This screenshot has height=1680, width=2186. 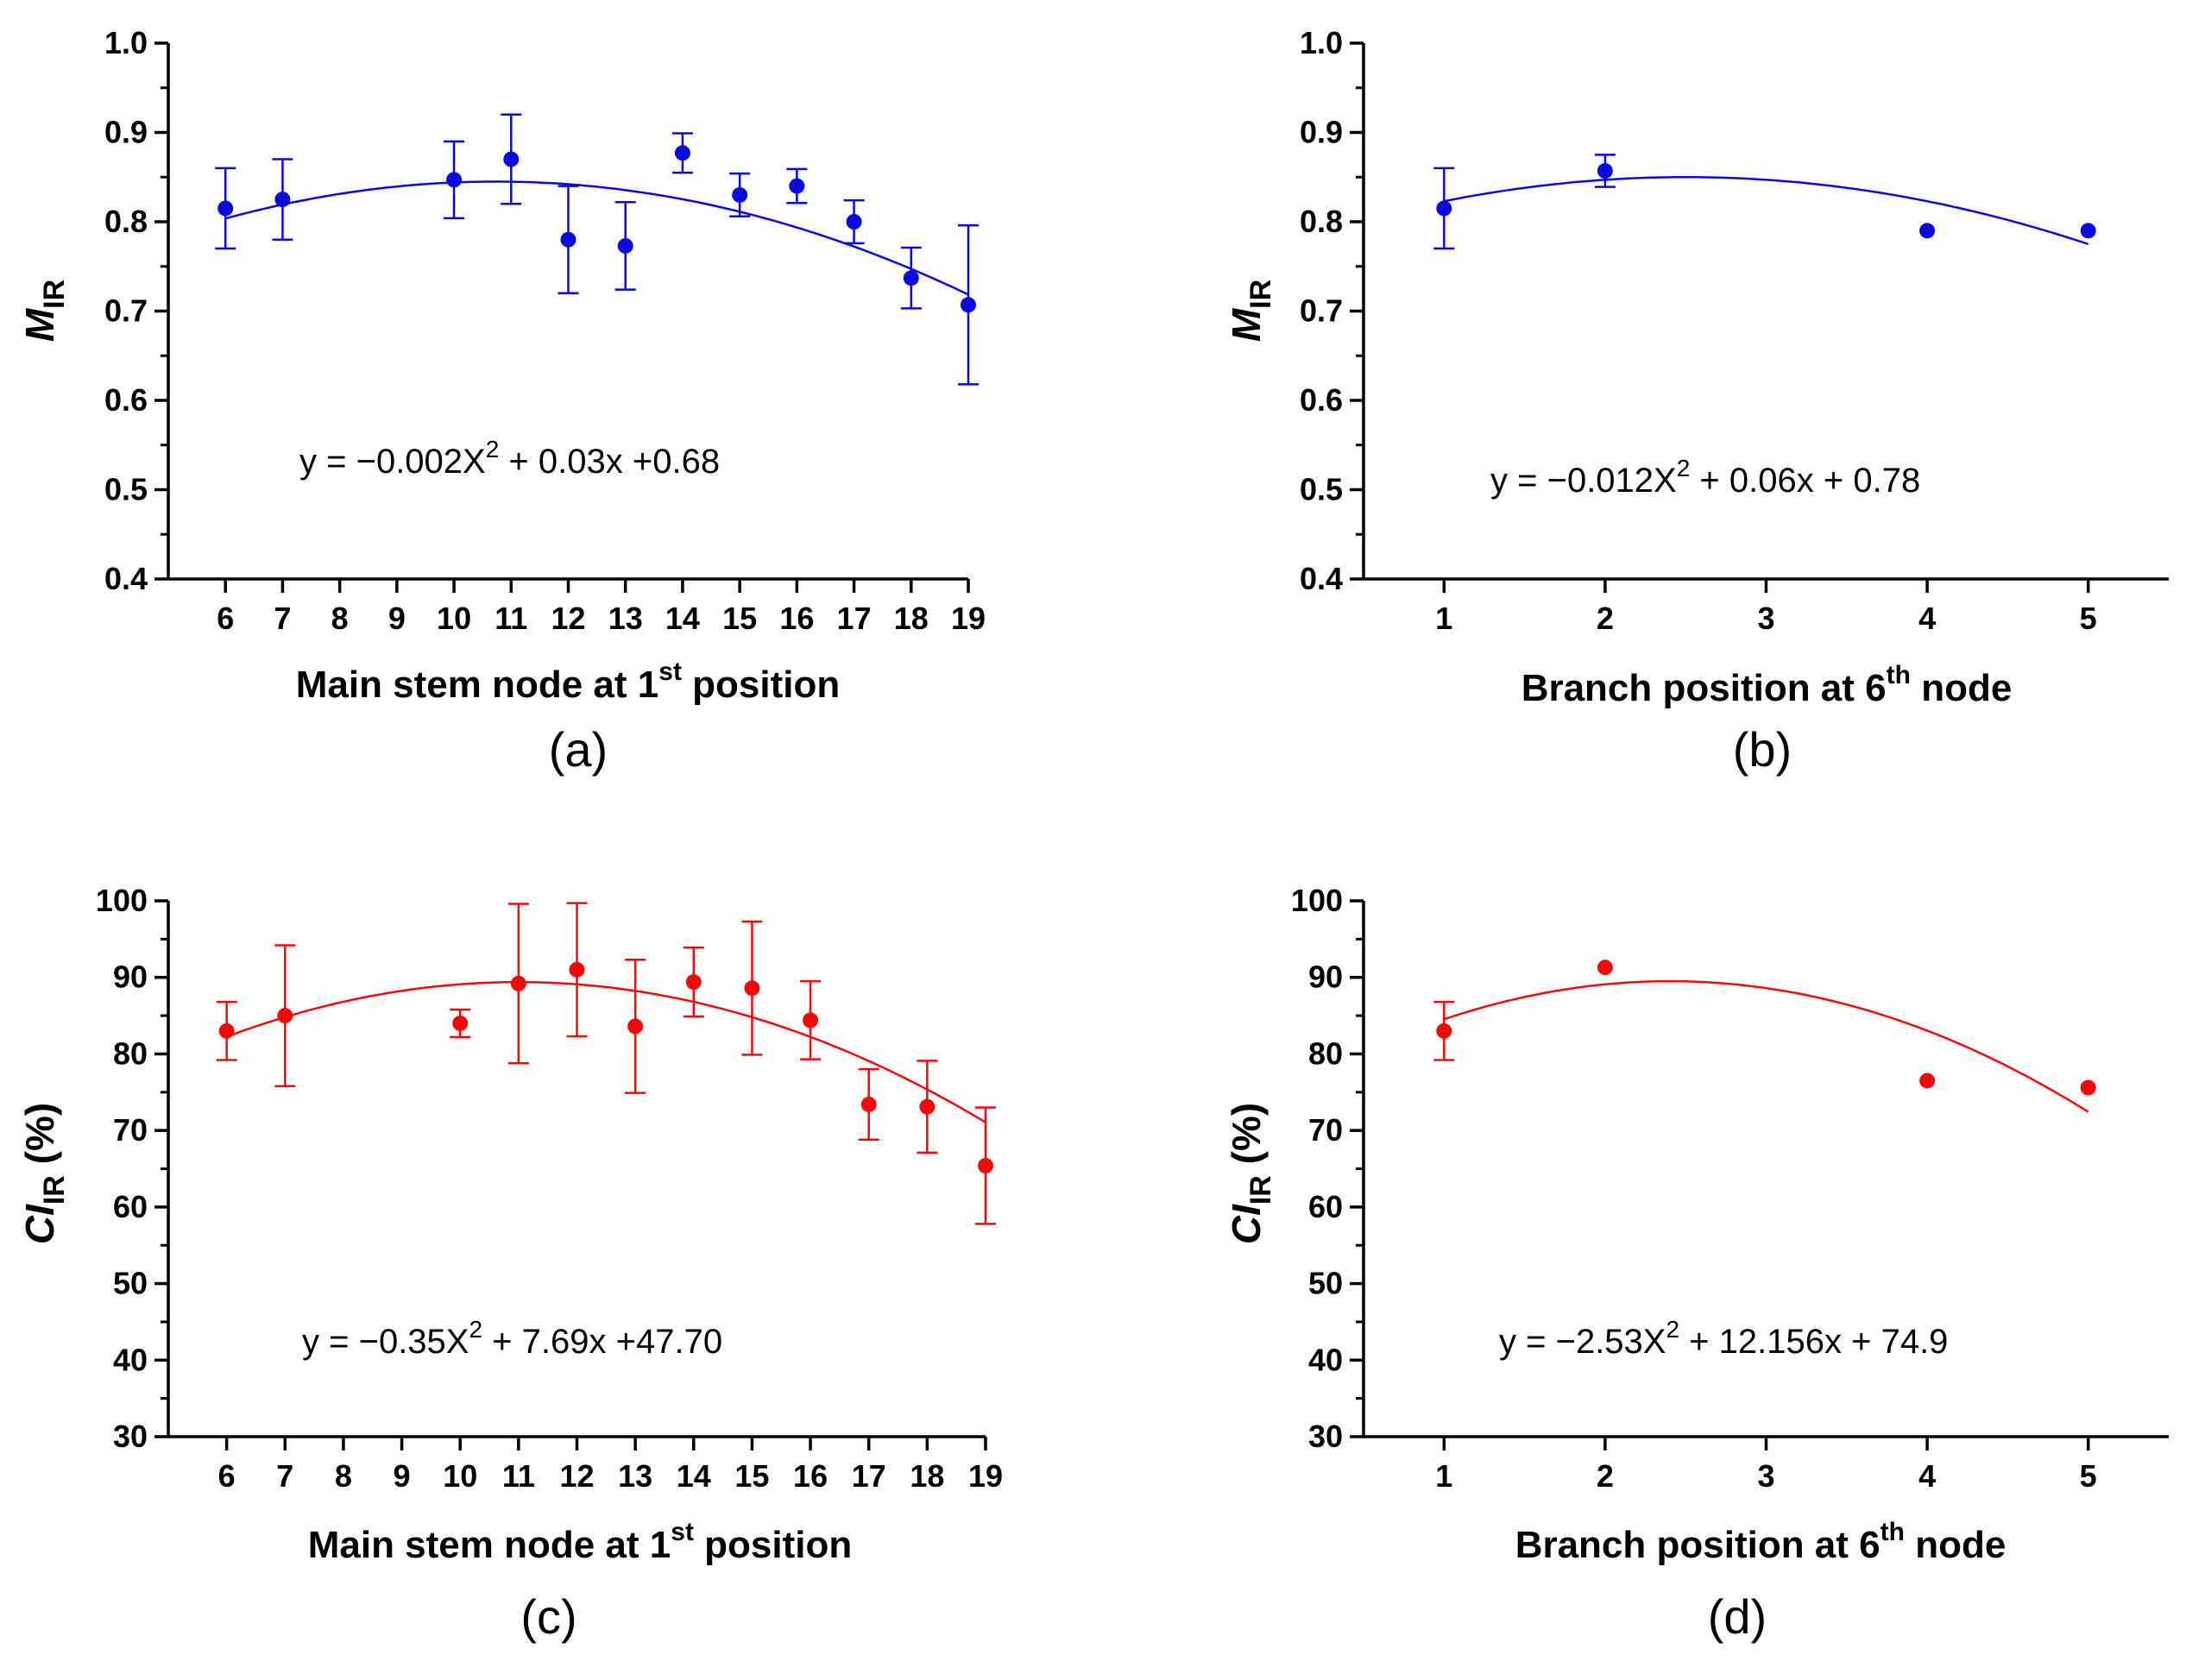 I want to click on x-tick-label: 1, so click(x=1443, y=619).